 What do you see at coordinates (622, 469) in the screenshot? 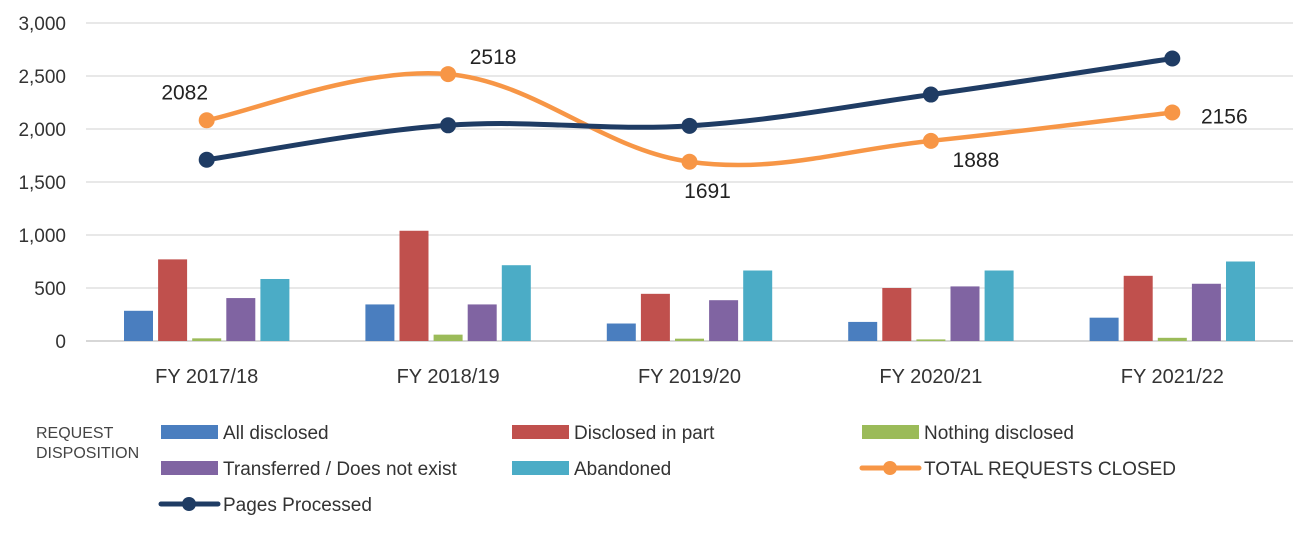
I see `legend-label: Abandoned` at bounding box center [622, 469].